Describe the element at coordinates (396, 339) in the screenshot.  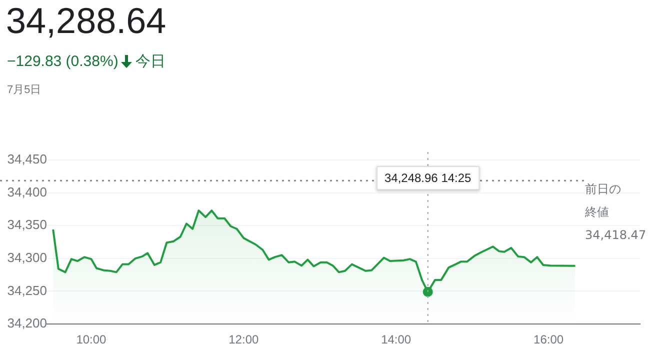
I see `x-tick-label: 14:00` at that location.